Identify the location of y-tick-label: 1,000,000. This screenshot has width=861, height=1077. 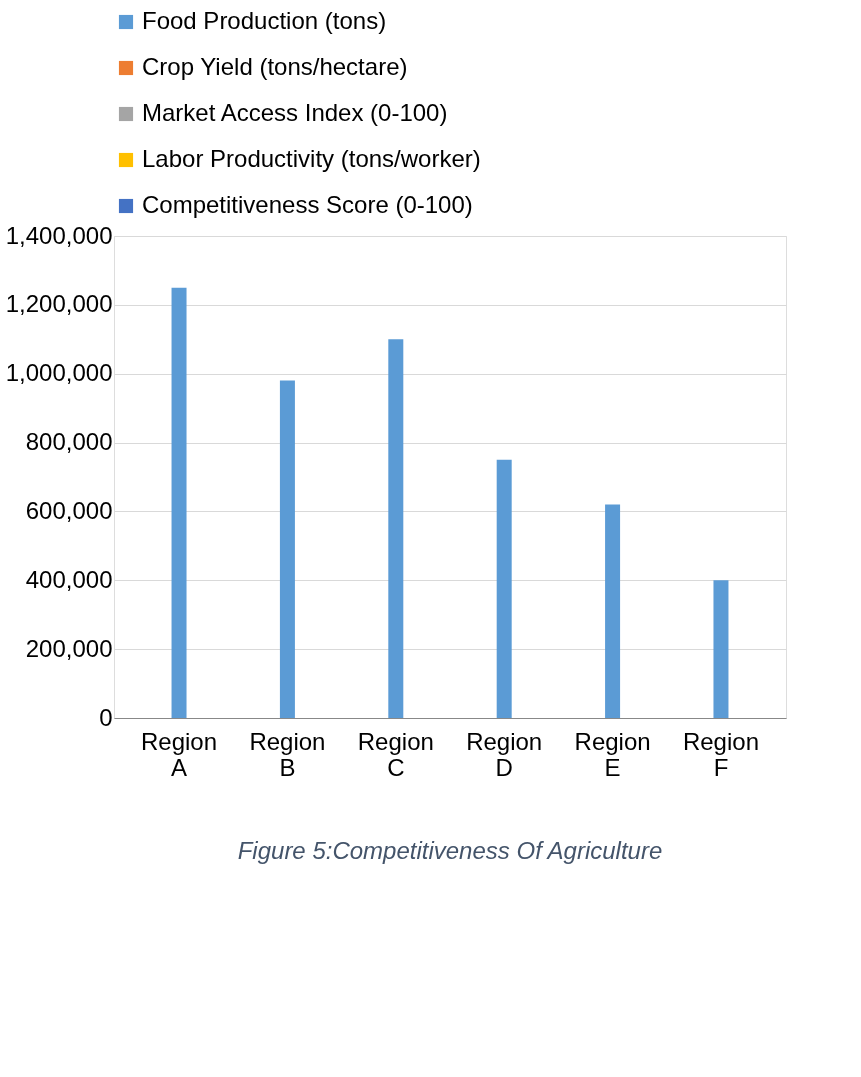
(59, 373).